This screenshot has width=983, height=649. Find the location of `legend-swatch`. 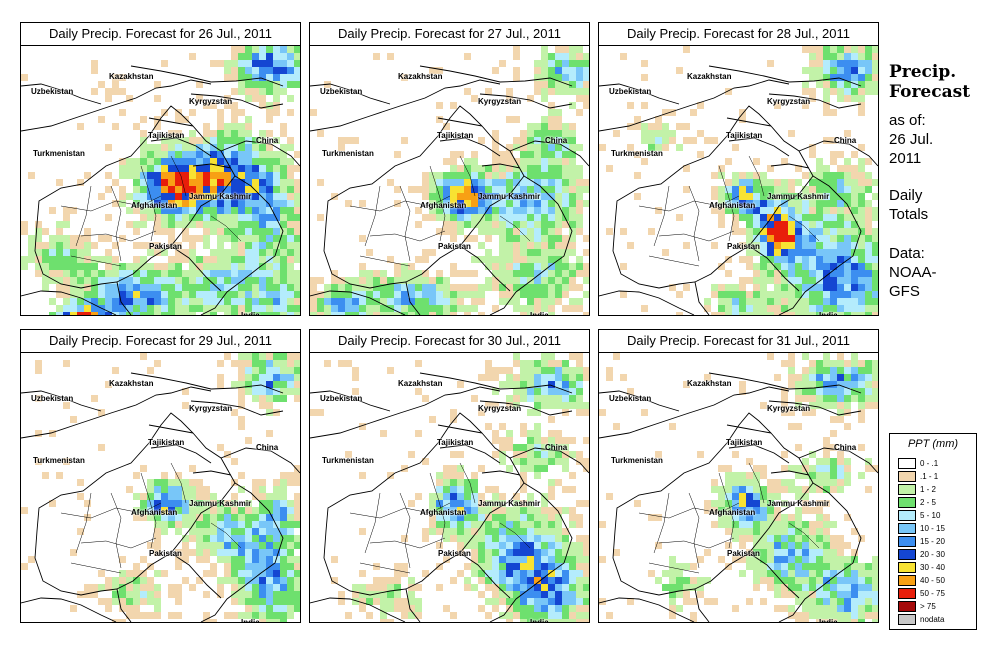

legend-swatch is located at coordinates (907, 554).